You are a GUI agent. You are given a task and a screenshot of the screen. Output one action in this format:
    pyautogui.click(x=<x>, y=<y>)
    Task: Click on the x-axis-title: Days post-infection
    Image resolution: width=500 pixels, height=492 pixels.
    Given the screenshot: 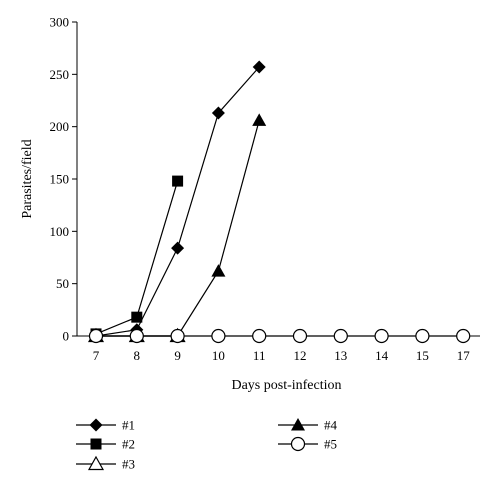 What is the action you would take?
    pyautogui.click(x=286, y=385)
    